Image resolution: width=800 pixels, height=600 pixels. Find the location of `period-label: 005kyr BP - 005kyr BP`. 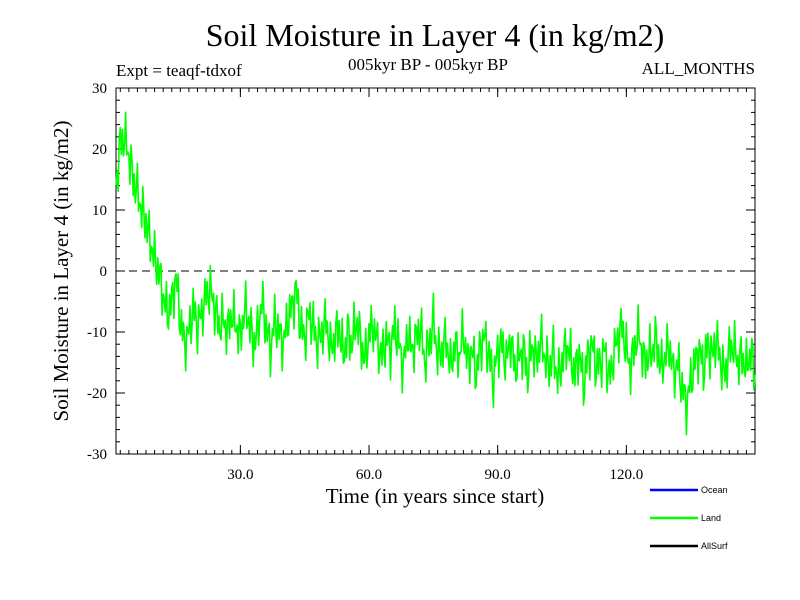

period-label: 005kyr BP - 005kyr BP is located at coordinates (428, 64).